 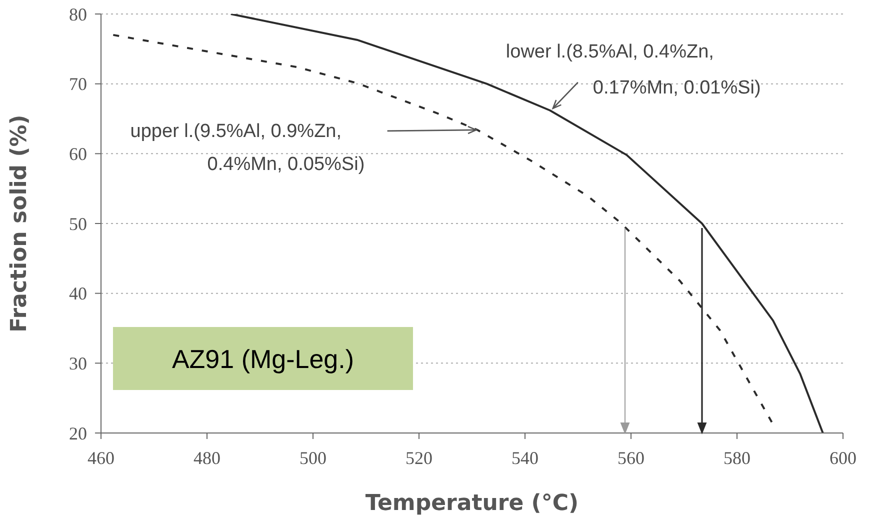 What do you see at coordinates (78, 154) in the screenshot?
I see `y-tick-label: 60` at bounding box center [78, 154].